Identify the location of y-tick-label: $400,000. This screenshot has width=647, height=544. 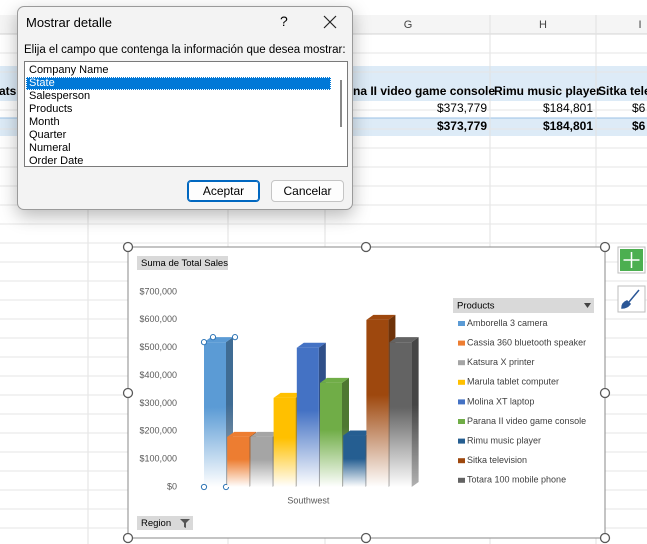
(158, 375).